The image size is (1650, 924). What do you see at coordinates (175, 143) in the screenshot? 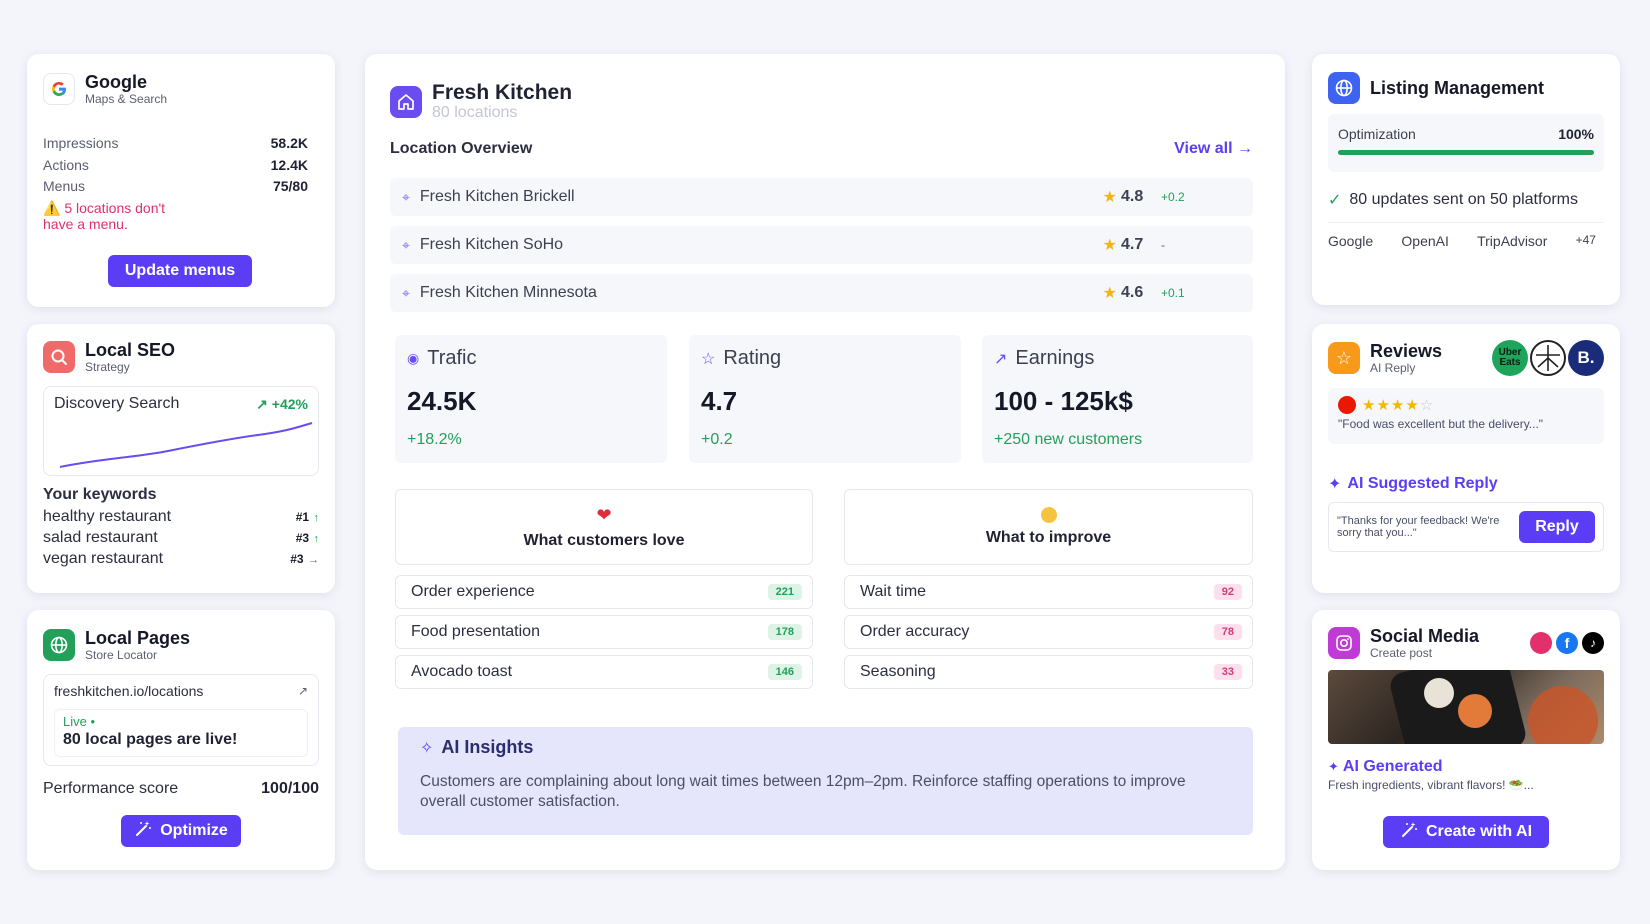
I see `impressions-row: Impressions 58.2K` at bounding box center [175, 143].